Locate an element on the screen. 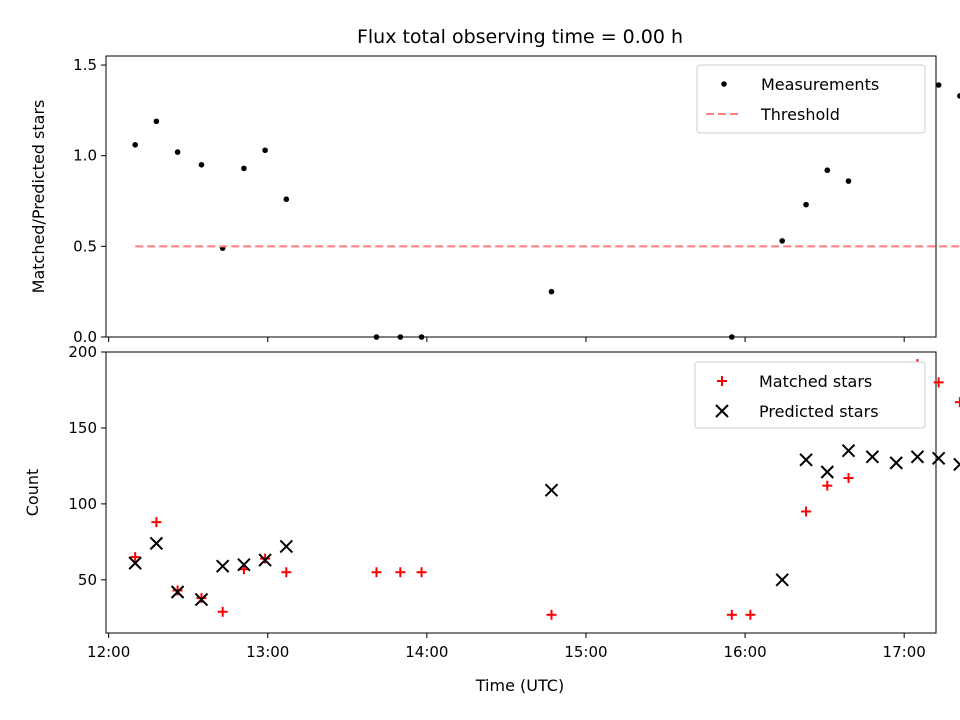  legend-label: Threshold is located at coordinates (800, 114).